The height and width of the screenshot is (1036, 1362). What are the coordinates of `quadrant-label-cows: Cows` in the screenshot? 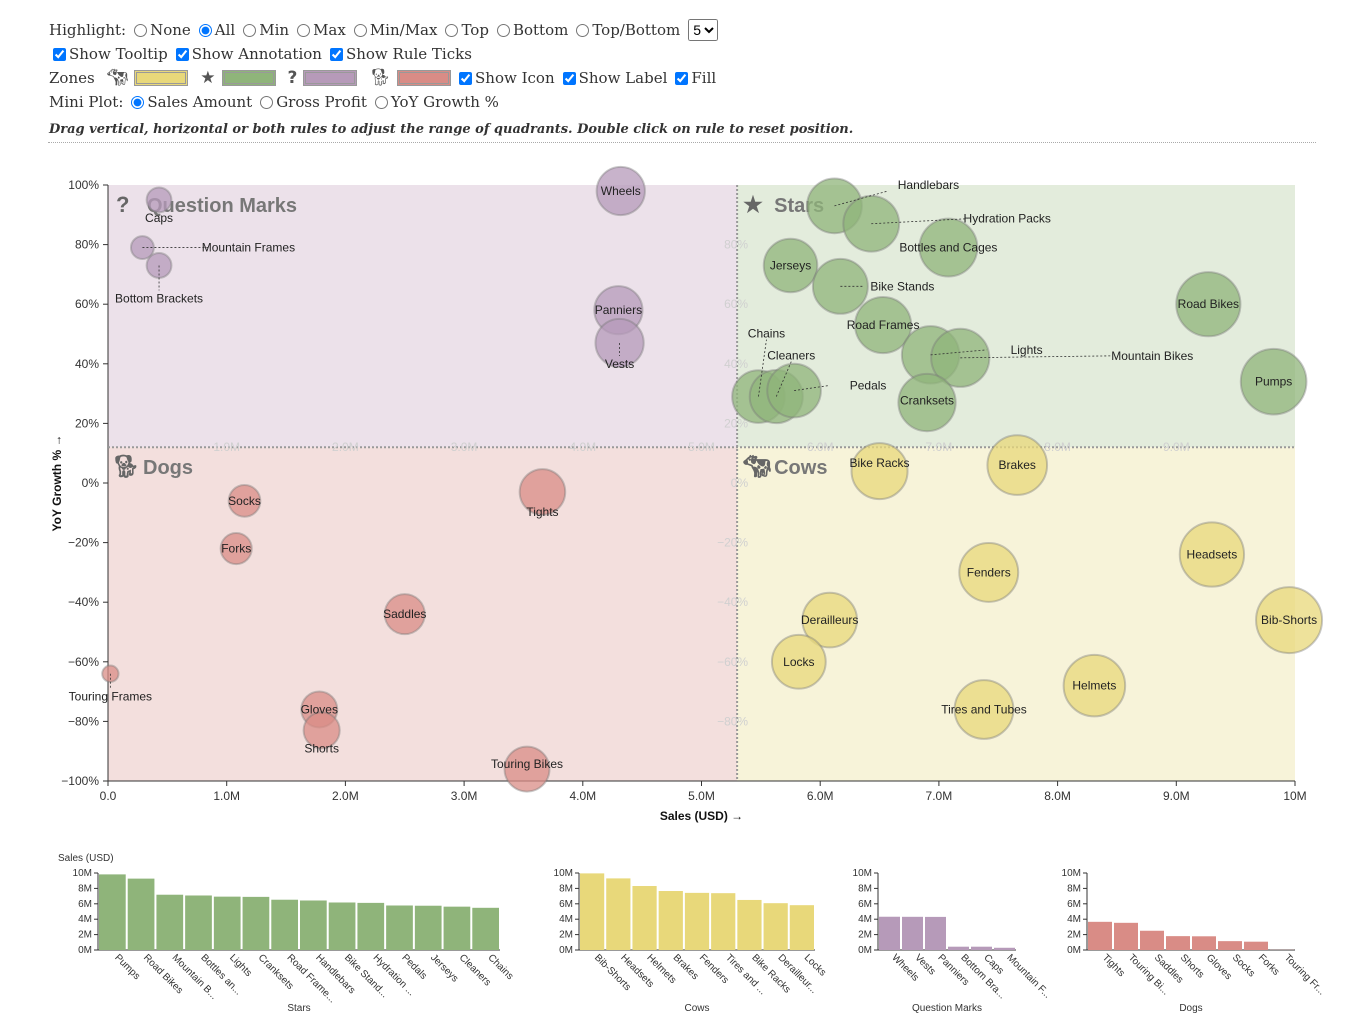 It's located at (800, 468).